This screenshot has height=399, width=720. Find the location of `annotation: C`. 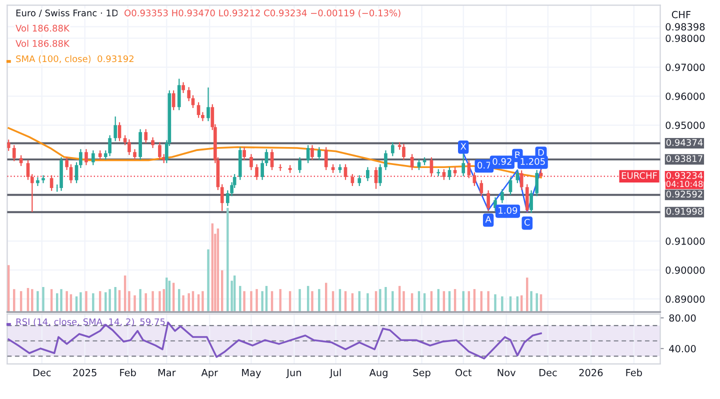

annotation: C is located at coordinates (527, 222).